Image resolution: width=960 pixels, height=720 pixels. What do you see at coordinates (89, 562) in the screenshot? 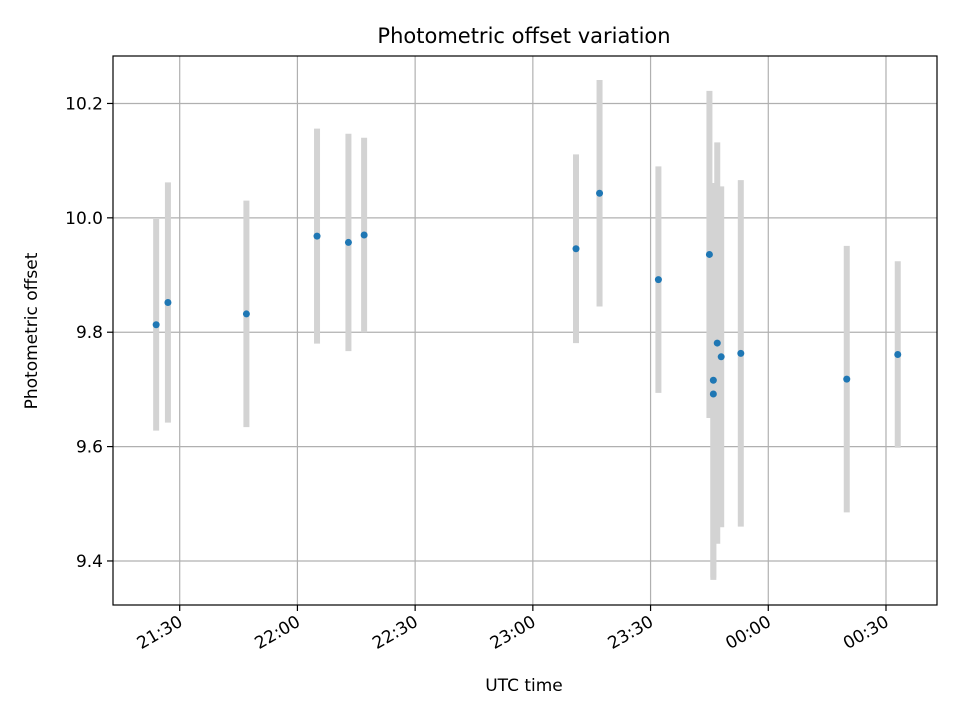
I see `y-tick-label: 9.4` at bounding box center [89, 562].